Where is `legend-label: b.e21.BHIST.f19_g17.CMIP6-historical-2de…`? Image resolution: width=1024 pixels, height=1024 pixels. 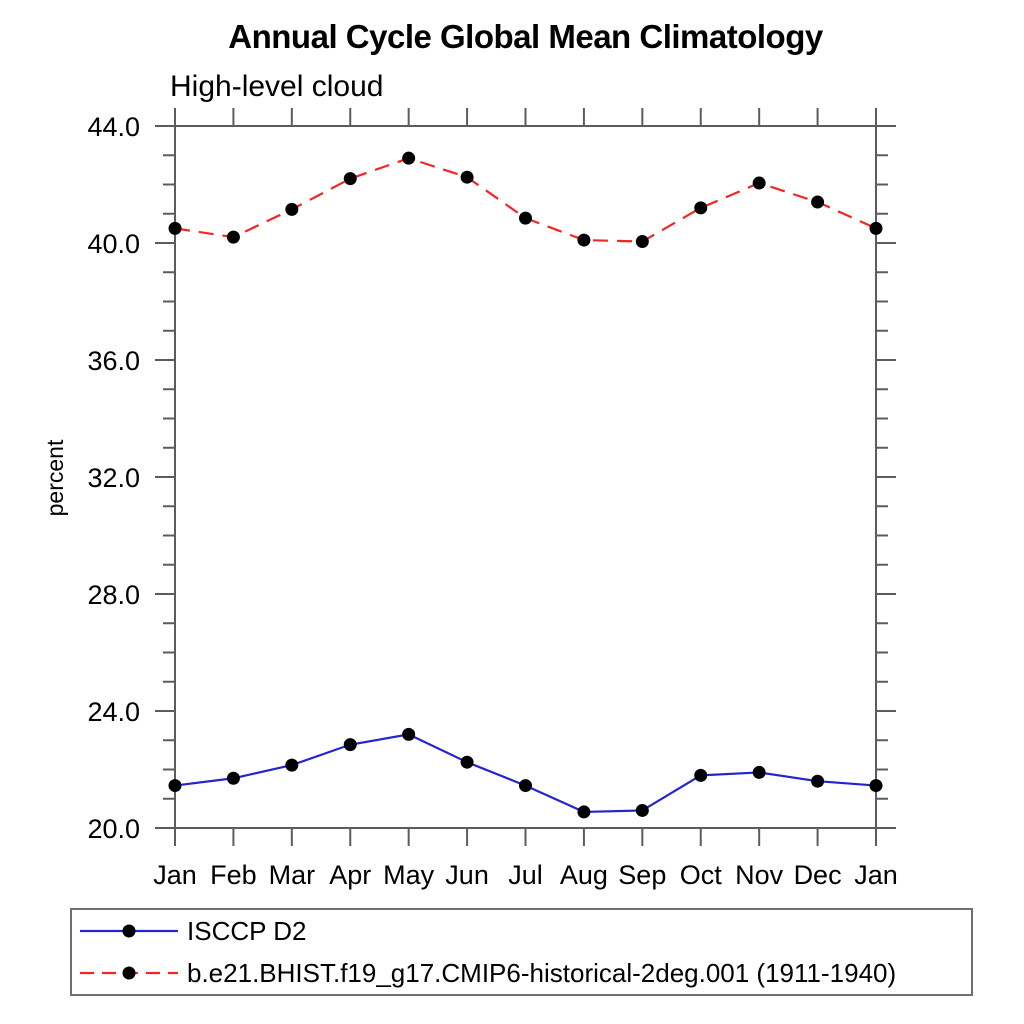 legend-label: b.e21.BHIST.f19_g17.CMIP6-historical-2de… is located at coordinates (542, 972).